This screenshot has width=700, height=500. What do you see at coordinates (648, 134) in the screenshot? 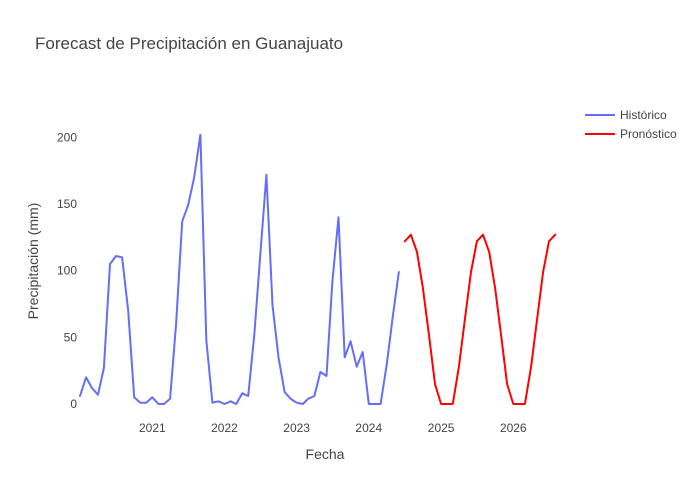
I see `legend-label: Pronóstico` at bounding box center [648, 134].